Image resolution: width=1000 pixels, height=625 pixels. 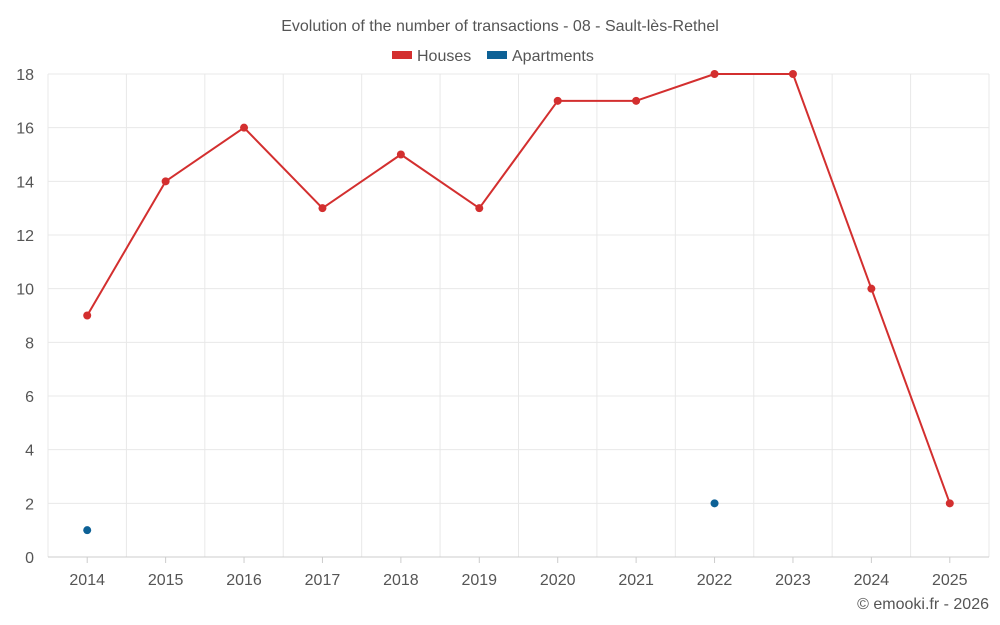 What do you see at coordinates (950, 580) in the screenshot?
I see `x-tick-label: 2025` at bounding box center [950, 580].